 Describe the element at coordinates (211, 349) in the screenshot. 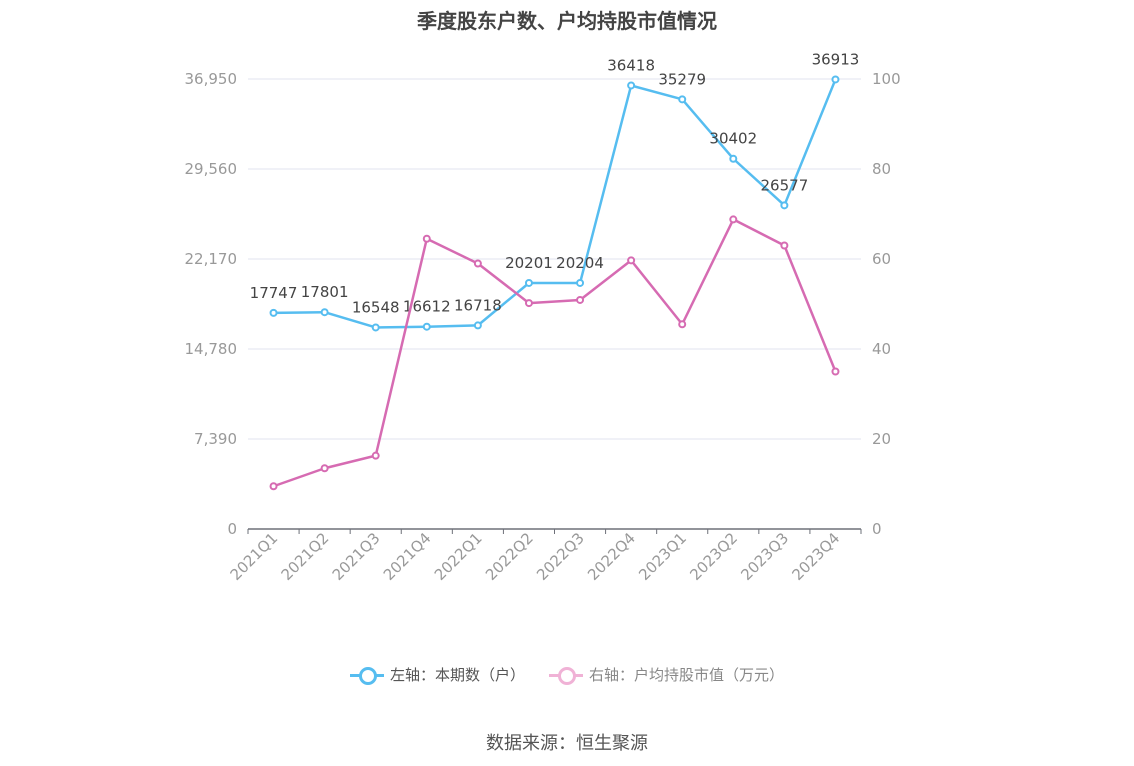

I see `left-tick-label: 14,780` at that location.